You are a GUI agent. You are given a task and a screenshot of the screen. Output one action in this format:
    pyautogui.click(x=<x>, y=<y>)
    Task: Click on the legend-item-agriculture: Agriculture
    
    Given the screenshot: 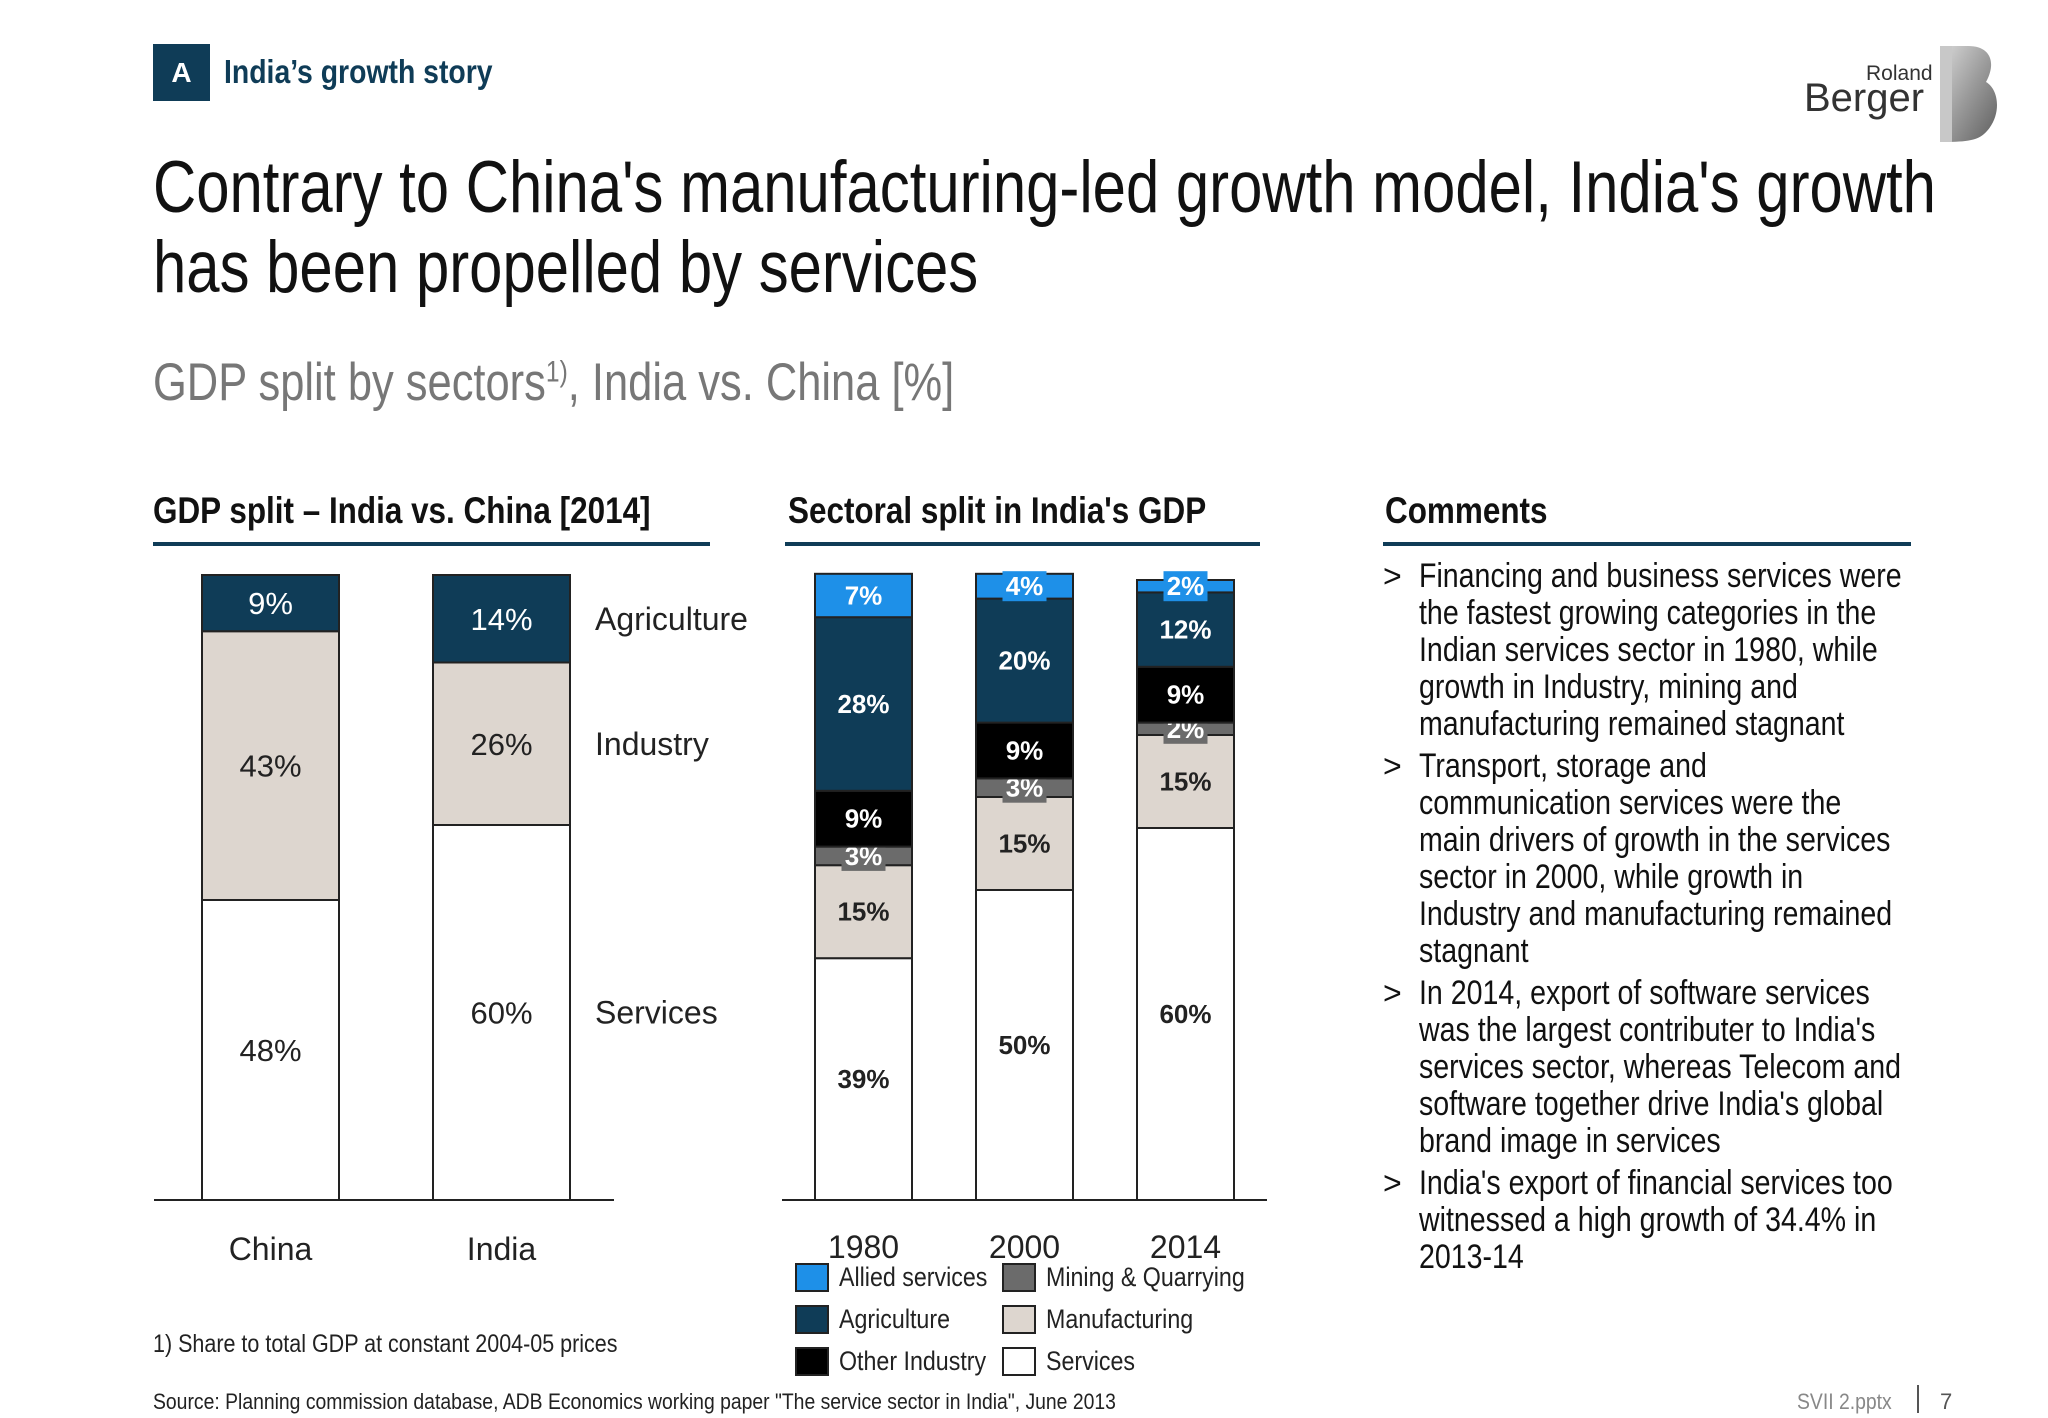 What is the action you would take?
    pyautogui.click(x=881, y=1319)
    